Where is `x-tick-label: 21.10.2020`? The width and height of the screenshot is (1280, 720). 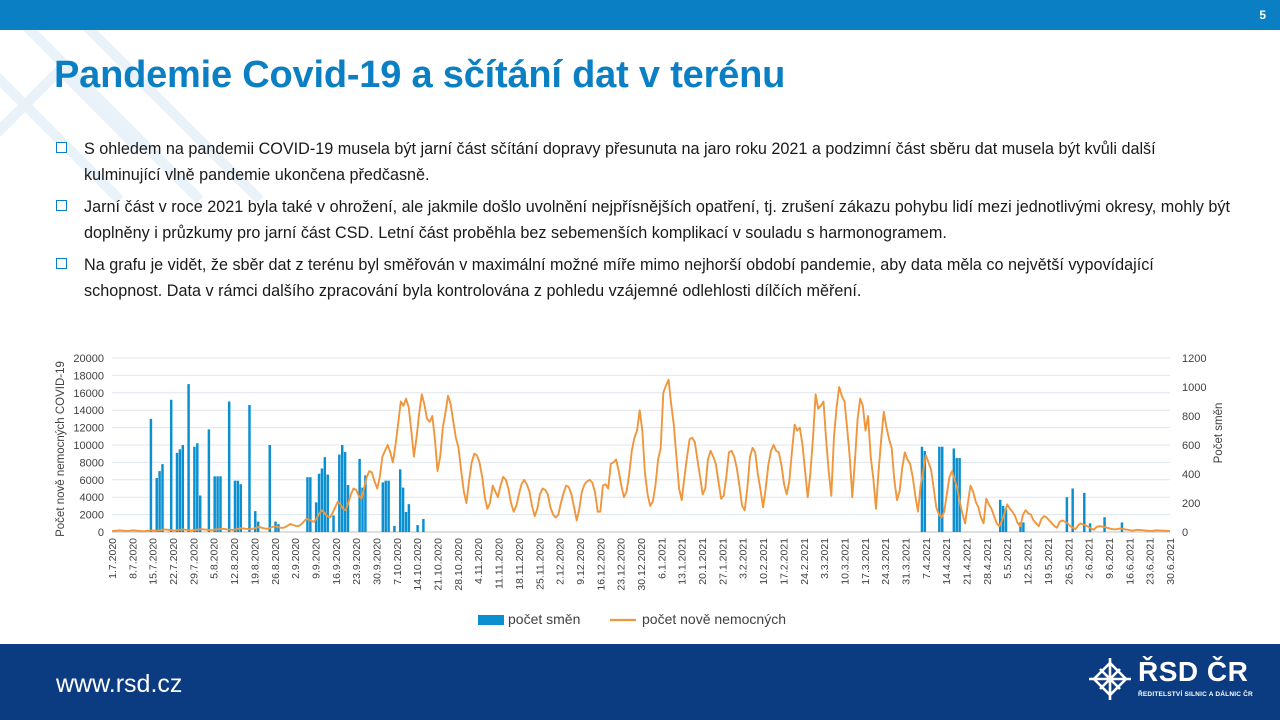
x-tick-label: 21.10.2020 is located at coordinates (439, 564).